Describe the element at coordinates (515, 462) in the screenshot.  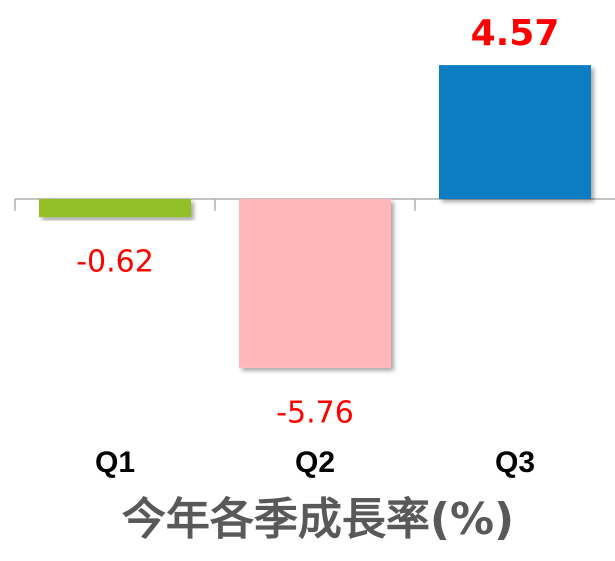
I see `x-tick-label: Q3` at that location.